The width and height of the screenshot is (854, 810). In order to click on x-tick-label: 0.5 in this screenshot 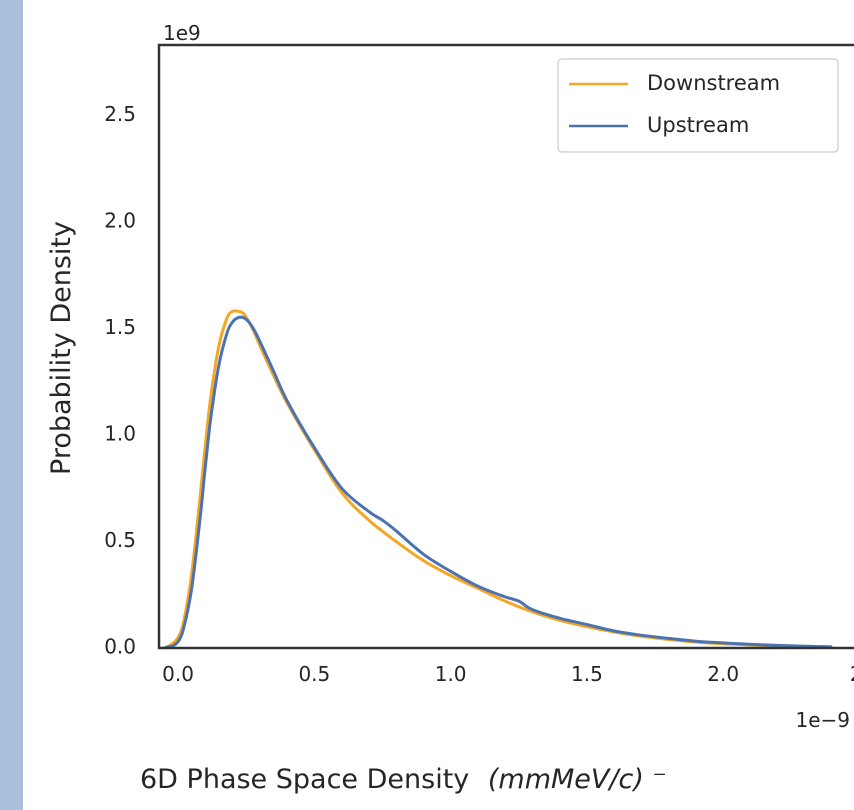, I will do `click(314, 674)`.